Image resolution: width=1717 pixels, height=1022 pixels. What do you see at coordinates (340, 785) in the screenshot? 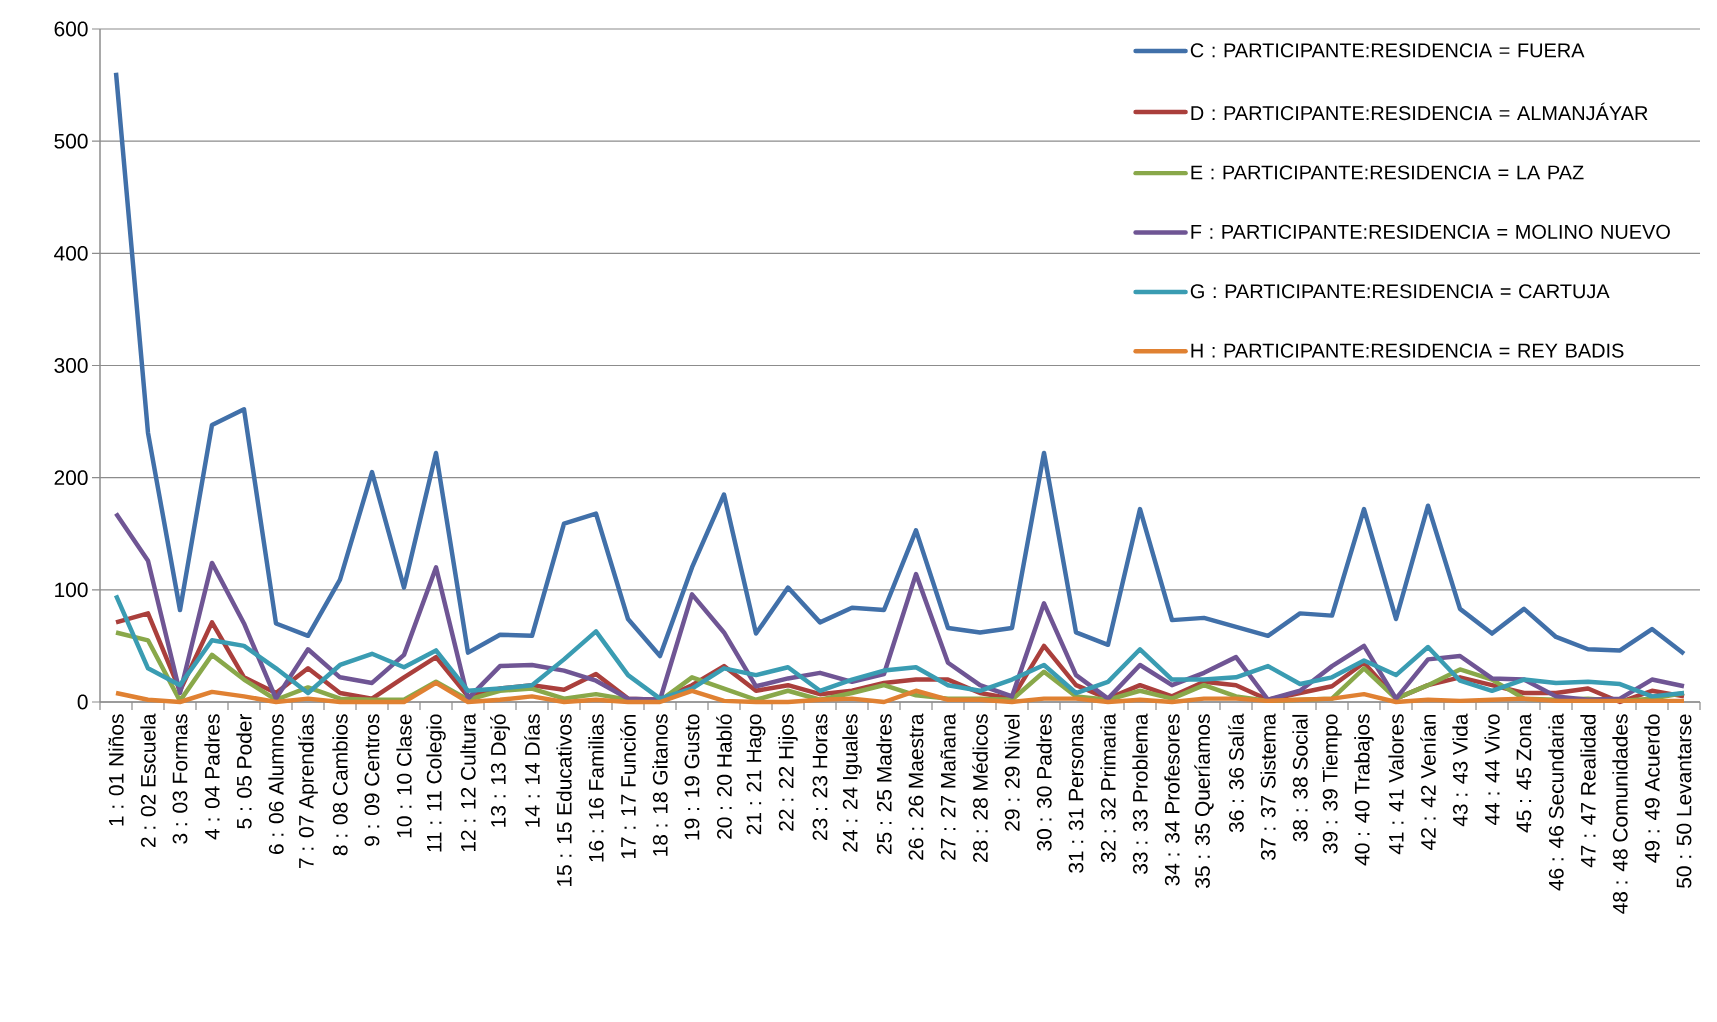
I see `x-tick-label: 8 : 08 Cambios` at bounding box center [340, 785].